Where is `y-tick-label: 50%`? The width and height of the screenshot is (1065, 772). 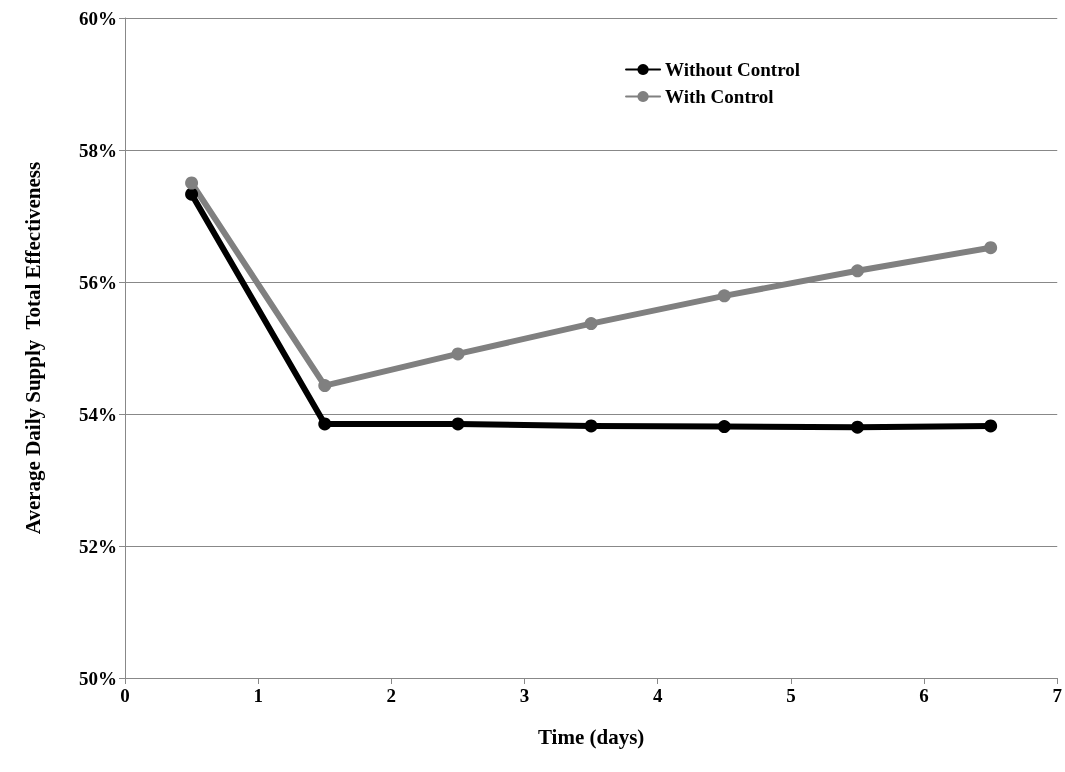
y-tick-label: 50% is located at coordinates (98, 678).